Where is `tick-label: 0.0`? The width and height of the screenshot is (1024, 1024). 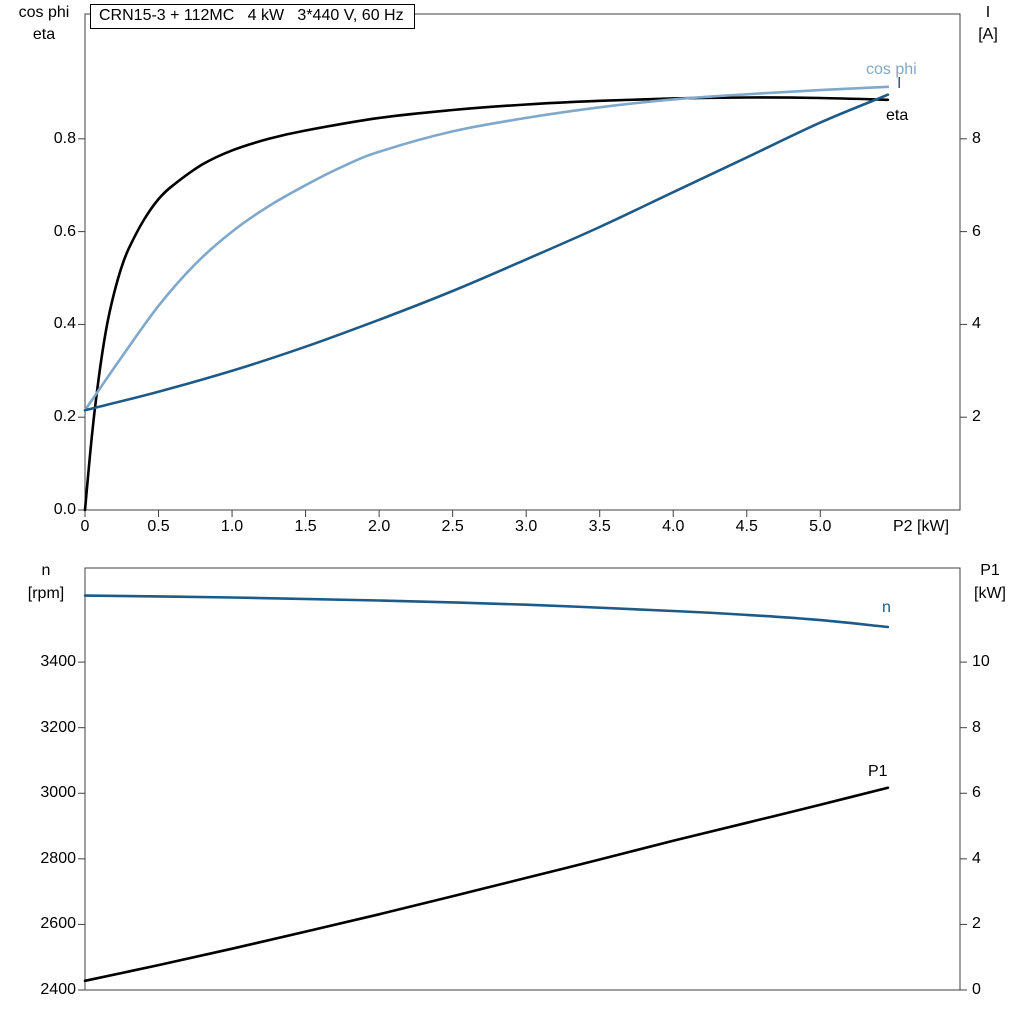 tick-label: 0.0 is located at coordinates (64, 509).